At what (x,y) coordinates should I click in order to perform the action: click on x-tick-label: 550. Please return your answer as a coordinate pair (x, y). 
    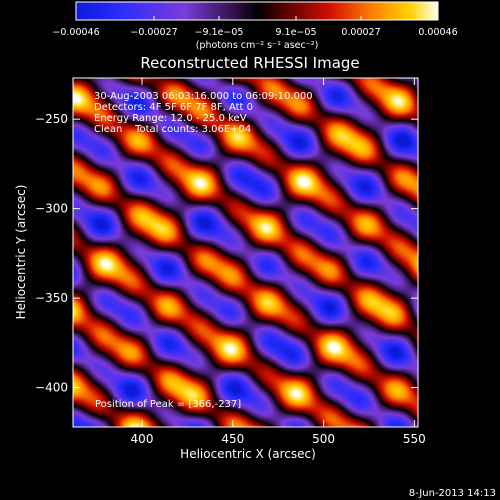
    Looking at the image, I should click on (414, 439).